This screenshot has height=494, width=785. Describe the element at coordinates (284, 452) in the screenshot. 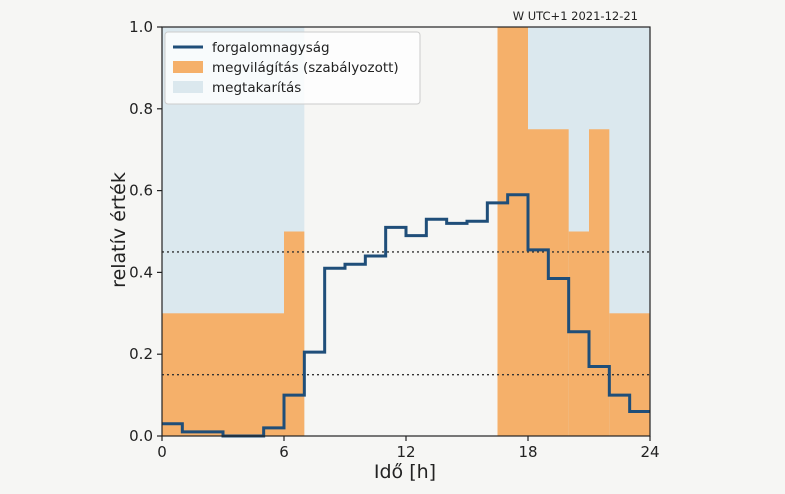

I see `x-tick-label-1: 6` at that location.